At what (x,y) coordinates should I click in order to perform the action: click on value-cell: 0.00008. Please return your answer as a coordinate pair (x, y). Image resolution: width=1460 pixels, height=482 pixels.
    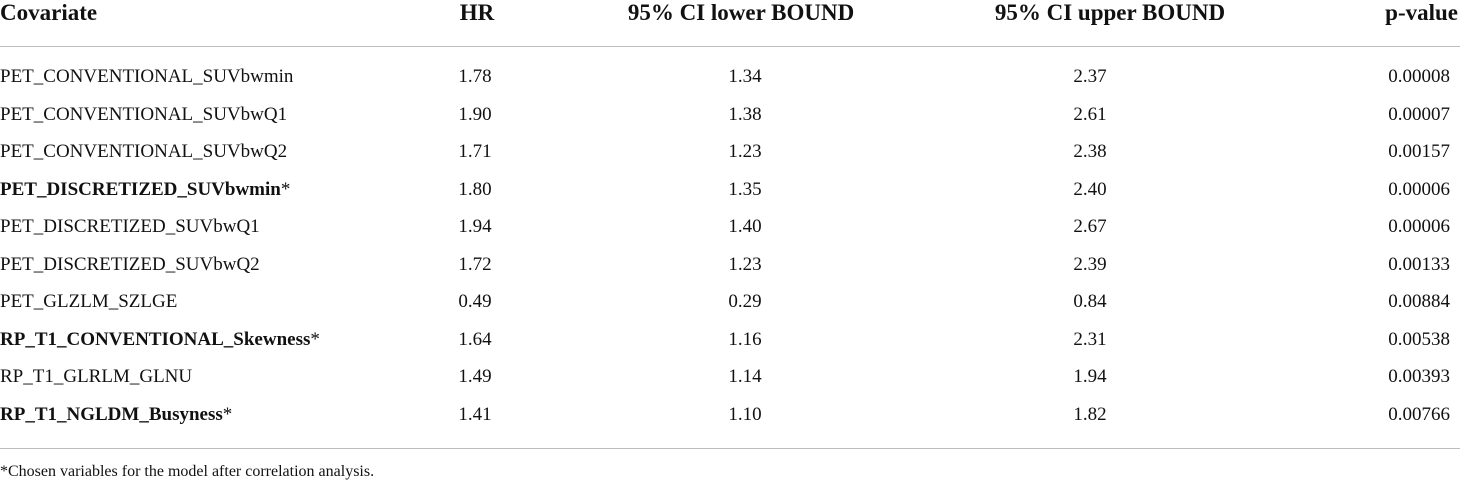
    Looking at the image, I should click on (1419, 76).